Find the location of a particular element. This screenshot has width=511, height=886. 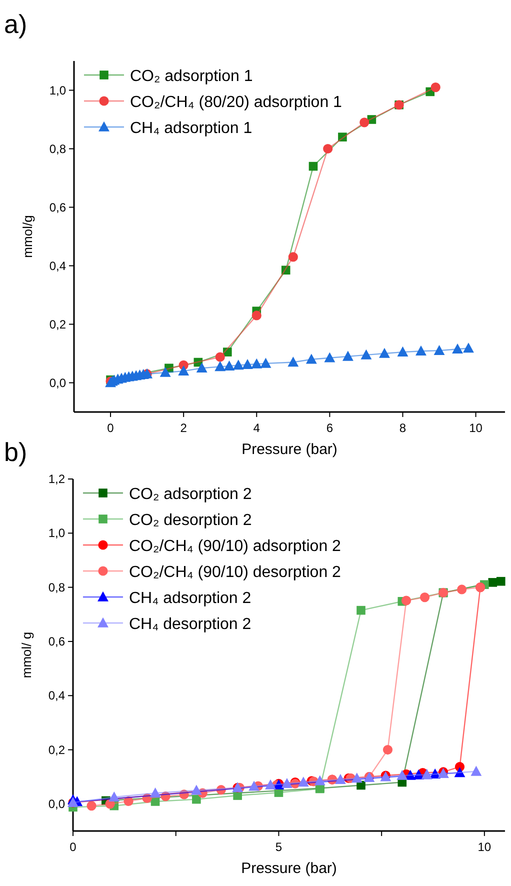

legend-label: CO₂ desorption 2 is located at coordinates (190, 520).